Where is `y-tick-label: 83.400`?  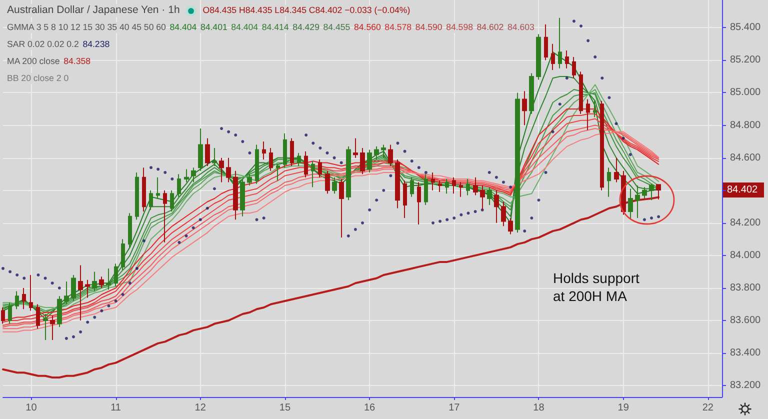 y-tick-label: 83.400 is located at coordinates (746, 353).